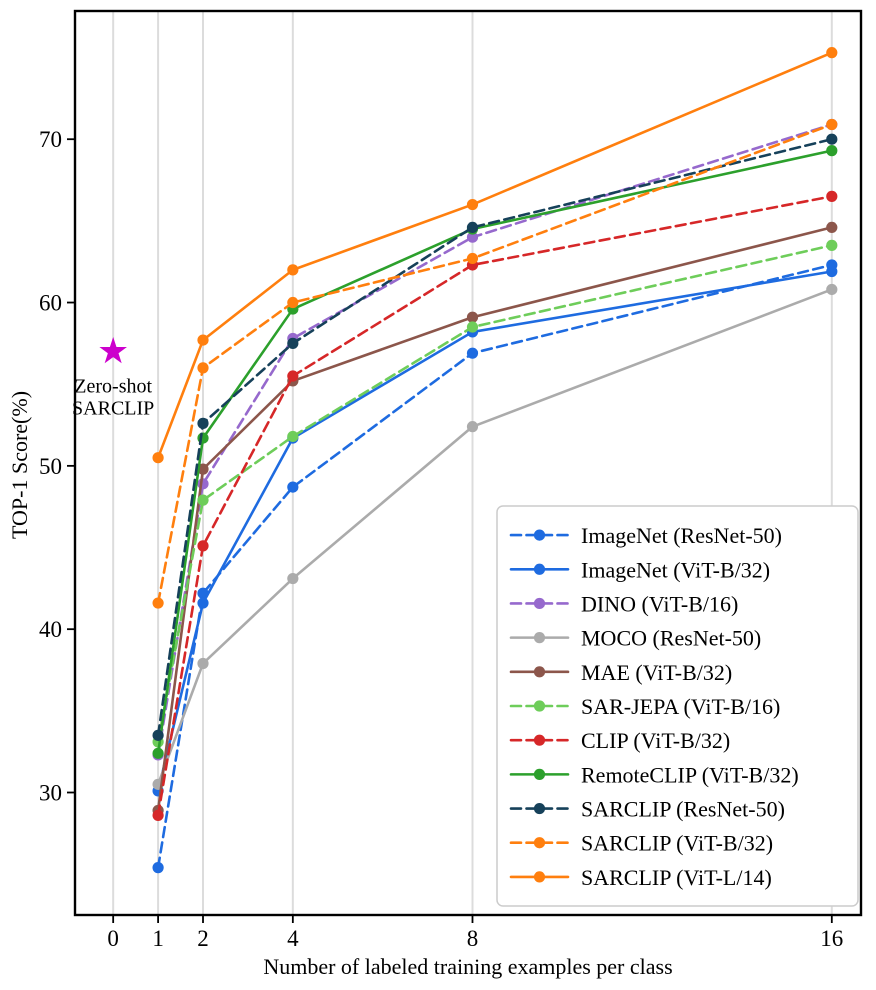 The width and height of the screenshot is (876, 990). Describe the element at coordinates (675, 569) in the screenshot. I see `legend-item-label-1: ImageNet (ViT-B/32)` at that location.